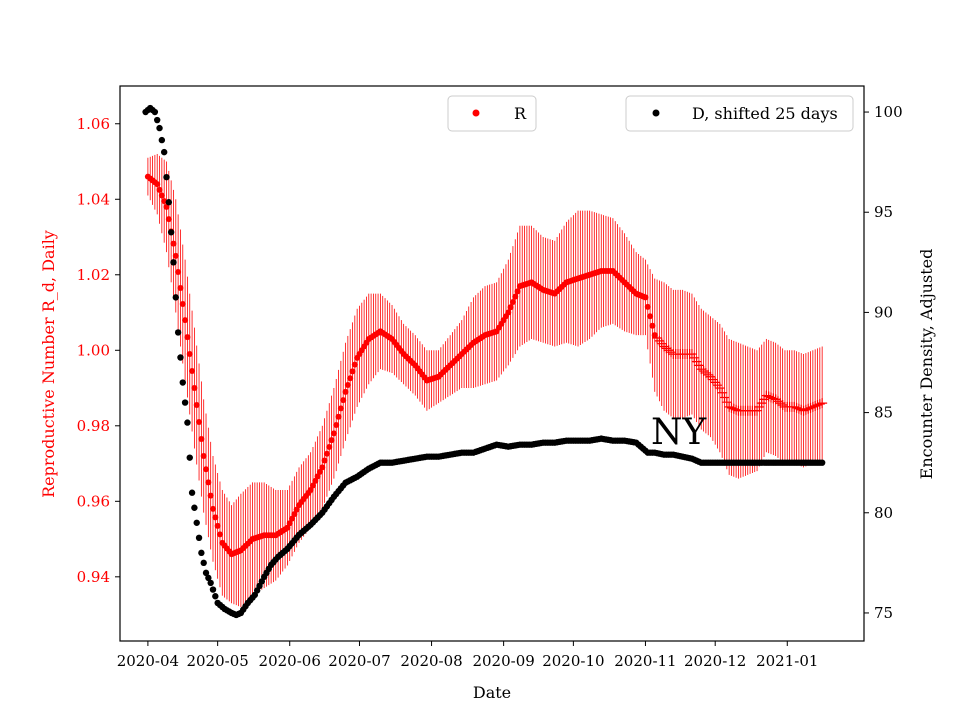 The image size is (960, 720). I want to click on x-tick-label: 2020-09, so click(503, 661).